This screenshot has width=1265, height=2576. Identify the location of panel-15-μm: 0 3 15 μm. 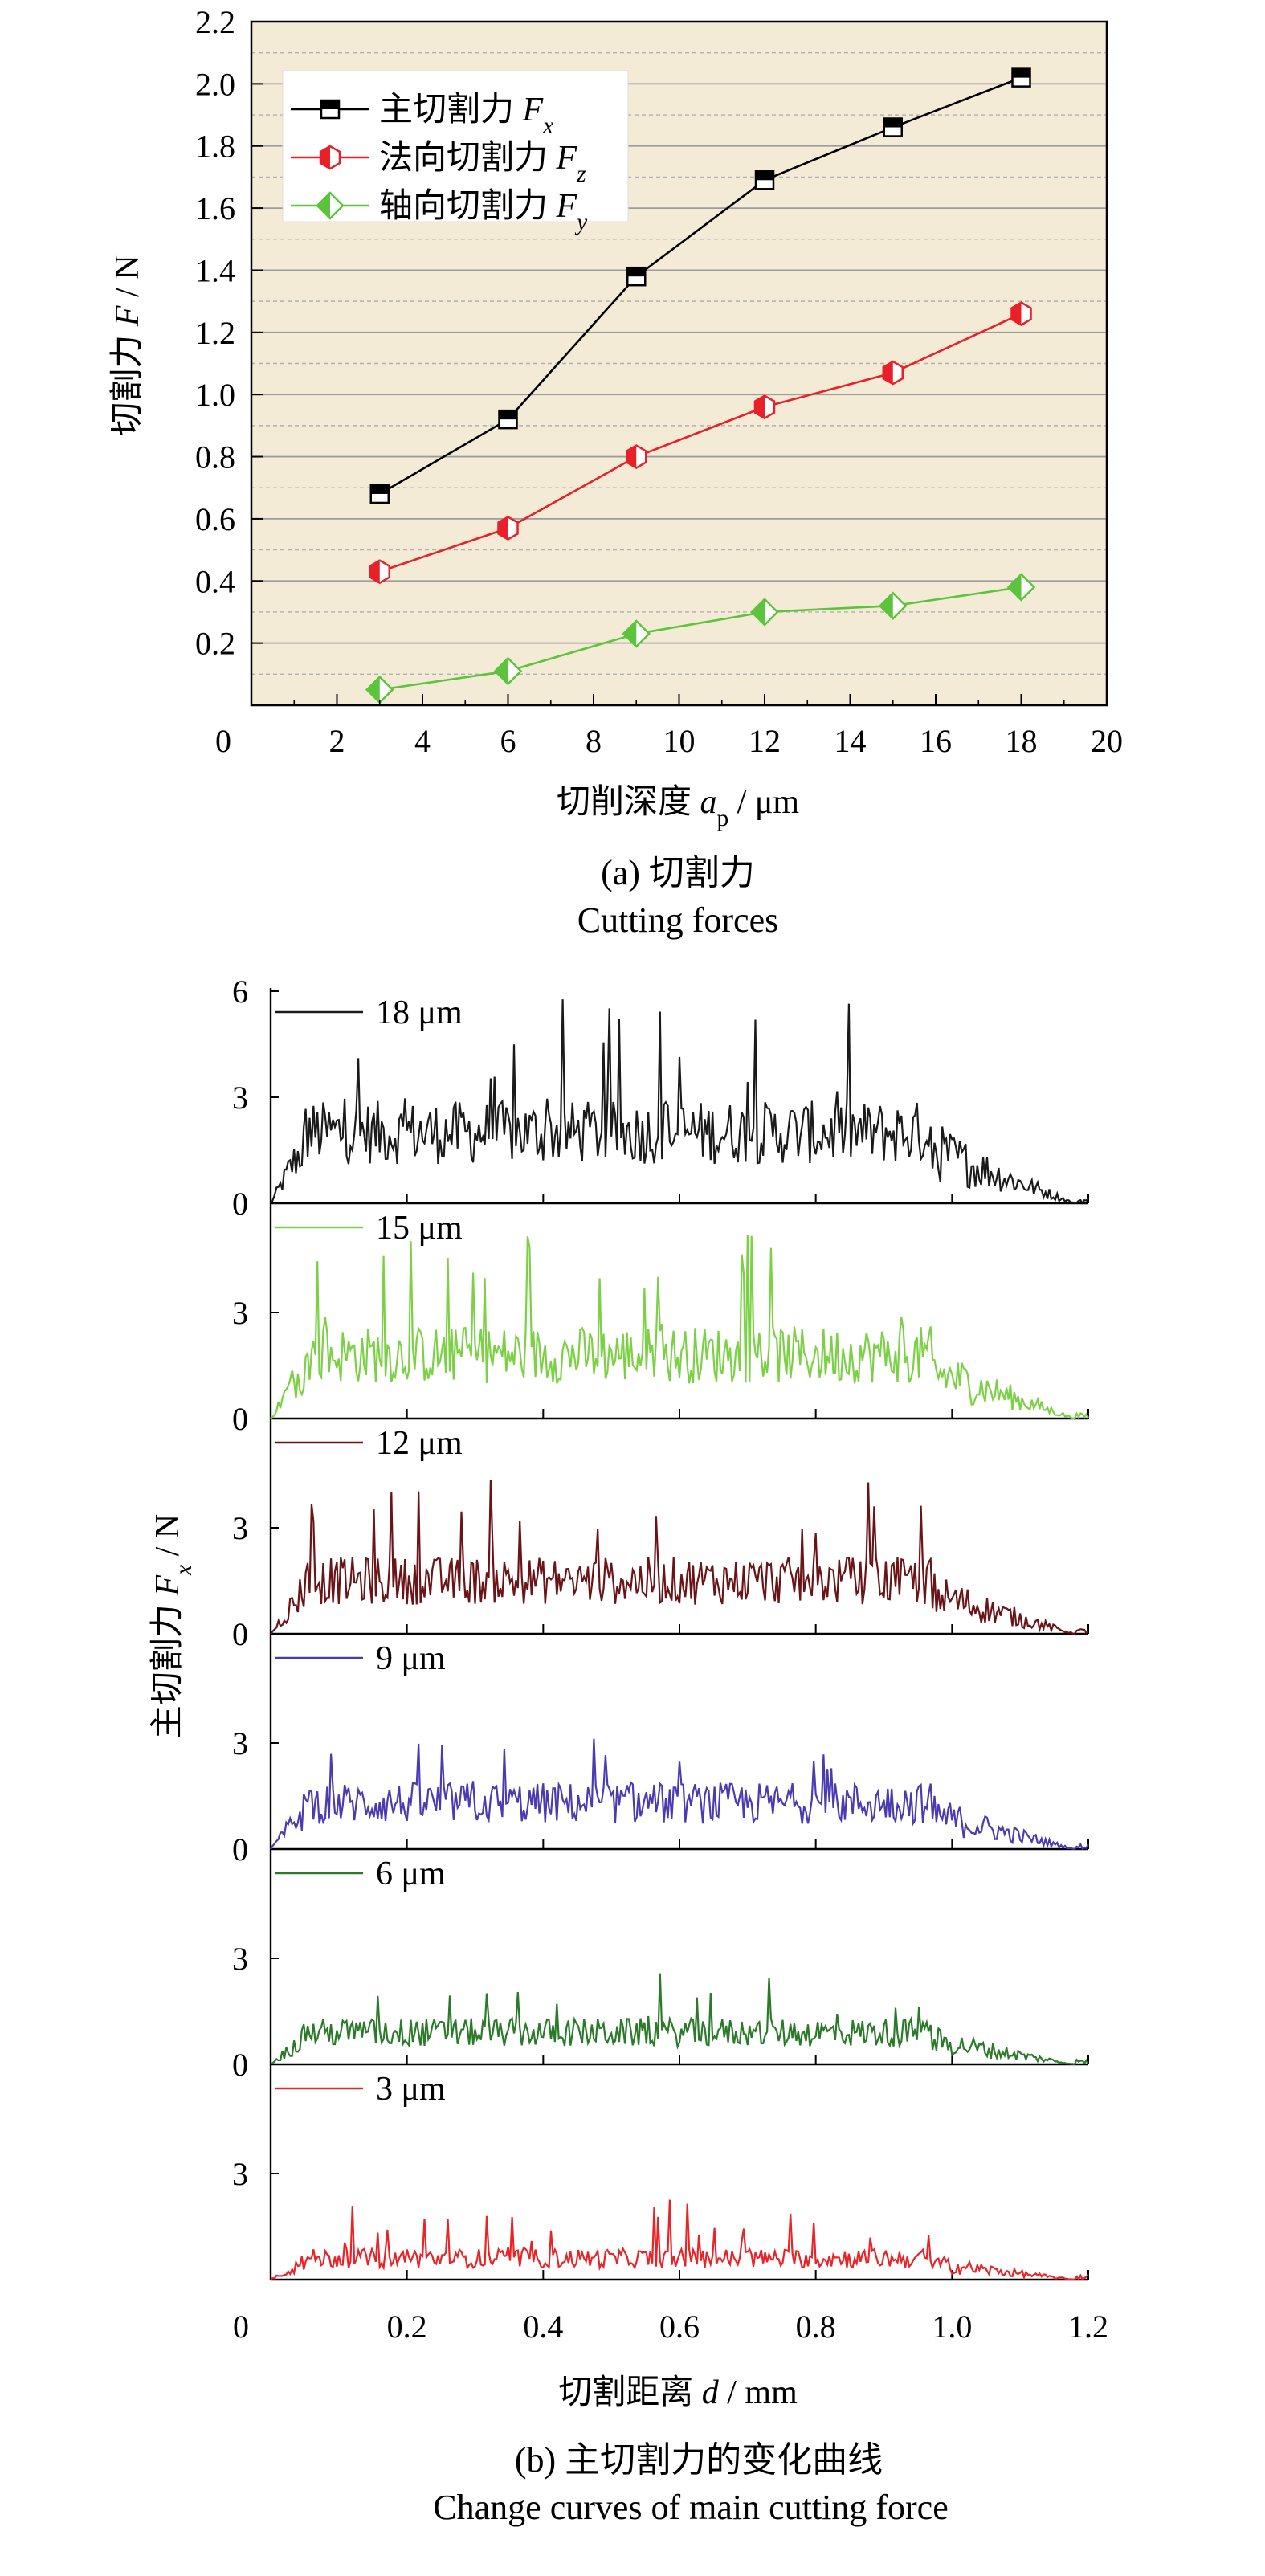
(660, 1320).